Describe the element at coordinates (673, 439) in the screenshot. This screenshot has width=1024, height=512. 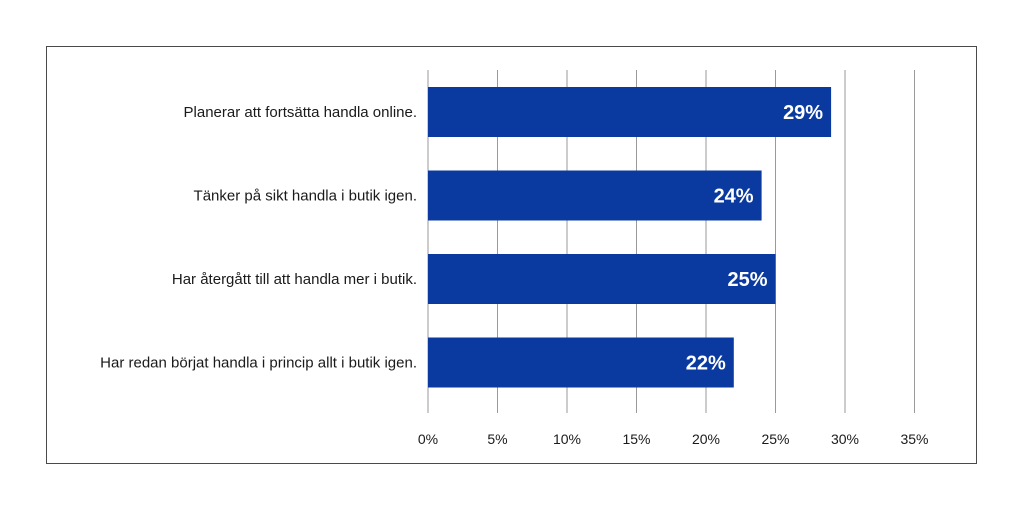
I see `x-axis-tick-labels: 0% 5% 10% 15% 20% 25% 30% 35%` at that location.